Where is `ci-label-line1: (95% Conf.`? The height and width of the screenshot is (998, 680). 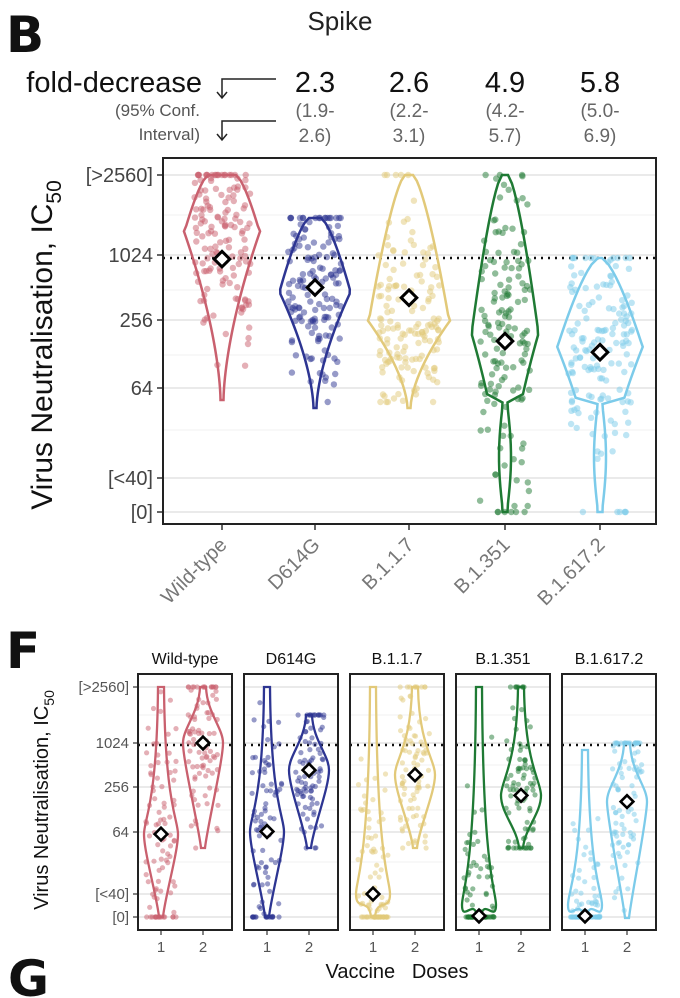
ci-label-line1: (95% Conf. is located at coordinates (157, 110).